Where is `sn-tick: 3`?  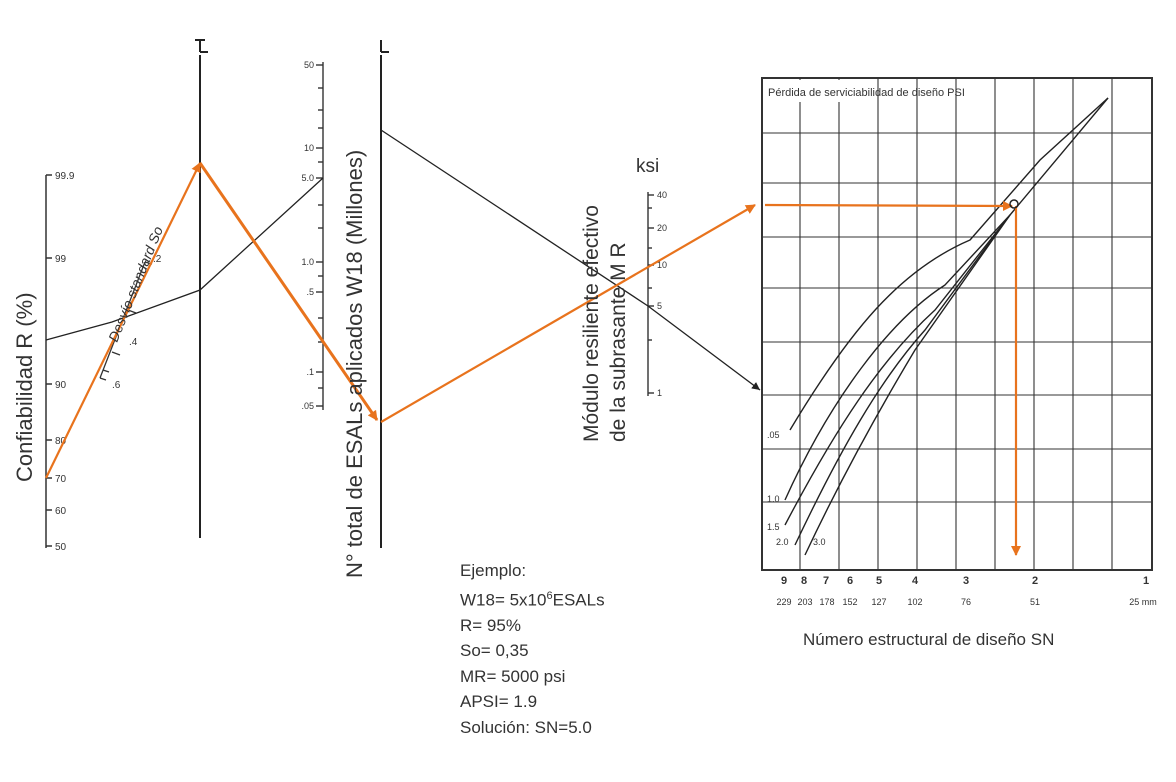 sn-tick: 3 is located at coordinates (966, 581).